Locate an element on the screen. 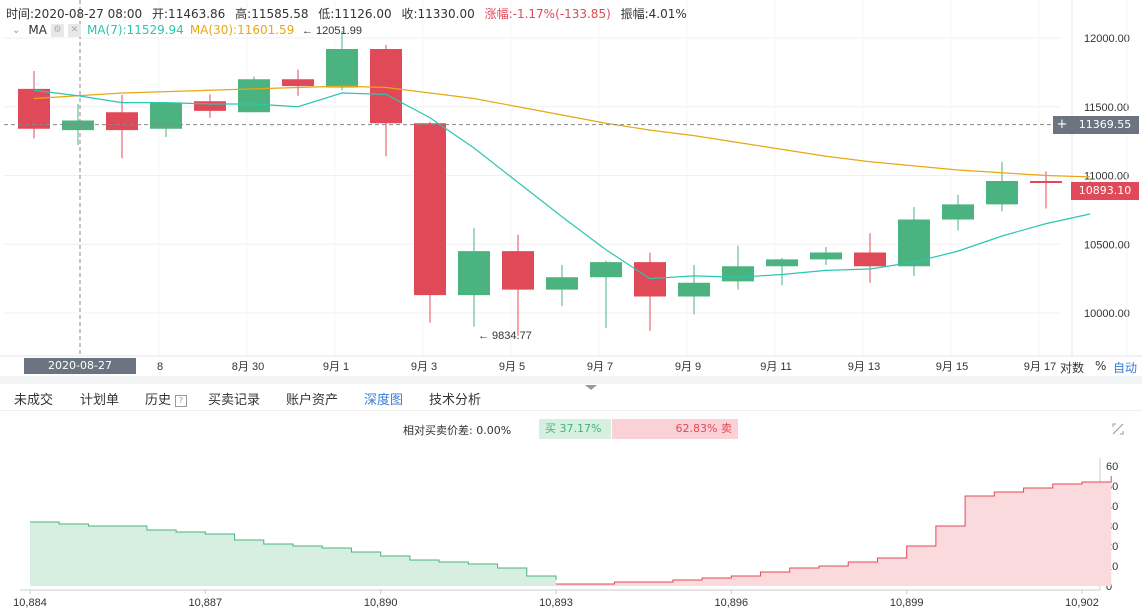 This screenshot has width=1142, height=612. buy-ratio-bar: 买 37.17% is located at coordinates (575, 429).